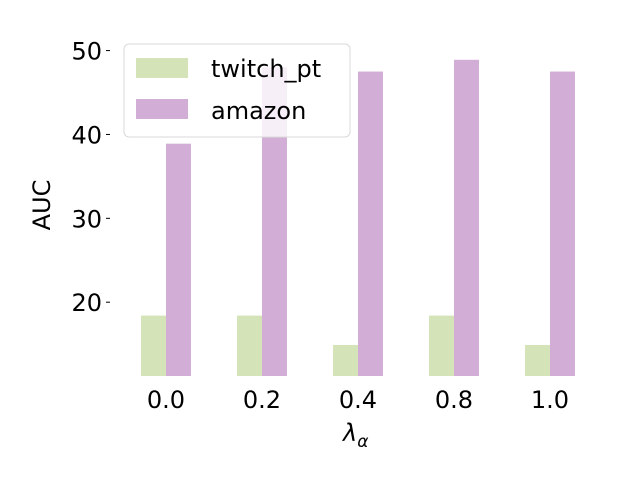 The height and width of the screenshot is (480, 640). I want to click on legend-label-amazon: amazon, so click(258, 111).